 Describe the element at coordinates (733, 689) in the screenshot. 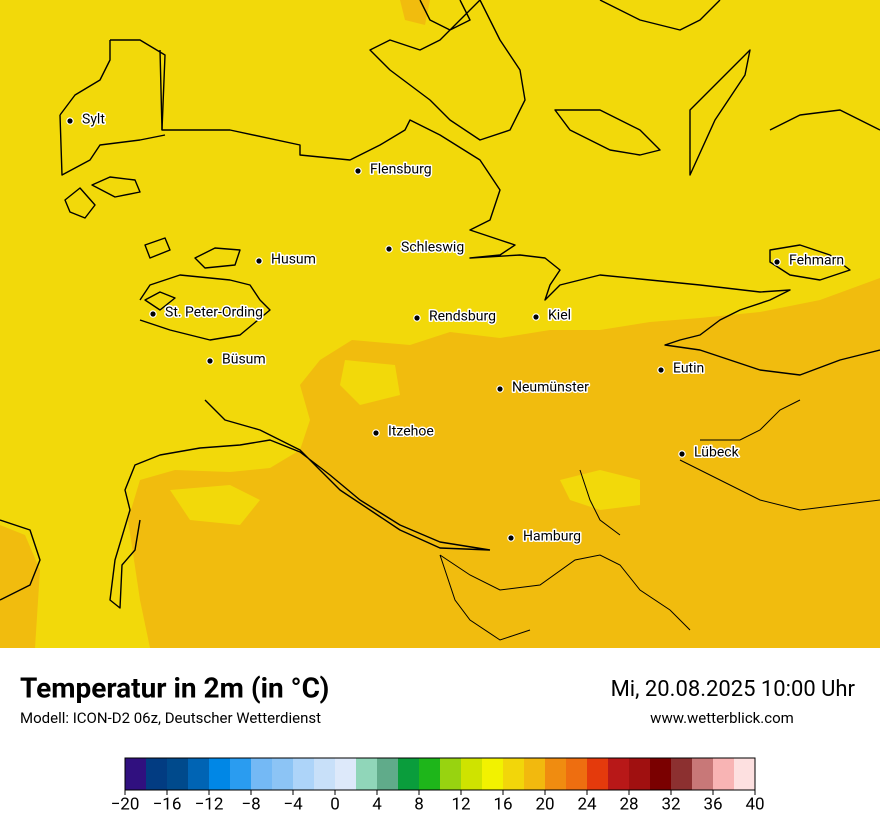

I see `datetime: Mi, 20.08.2025 10:00 Uhr` at that location.